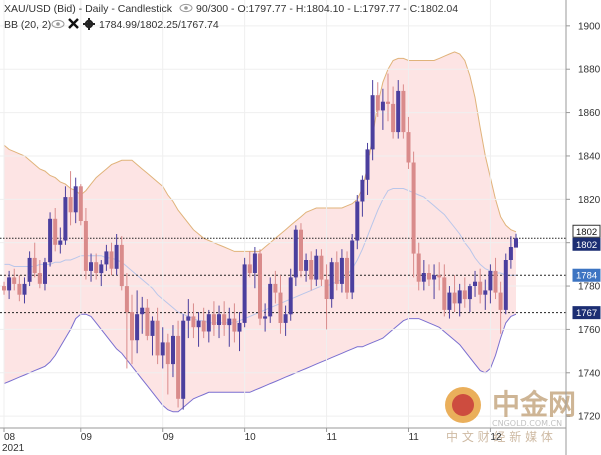 The height and width of the screenshot is (455, 601). Describe the element at coordinates (73, 23) in the screenshot. I see `indicator-close-icon` at that location.